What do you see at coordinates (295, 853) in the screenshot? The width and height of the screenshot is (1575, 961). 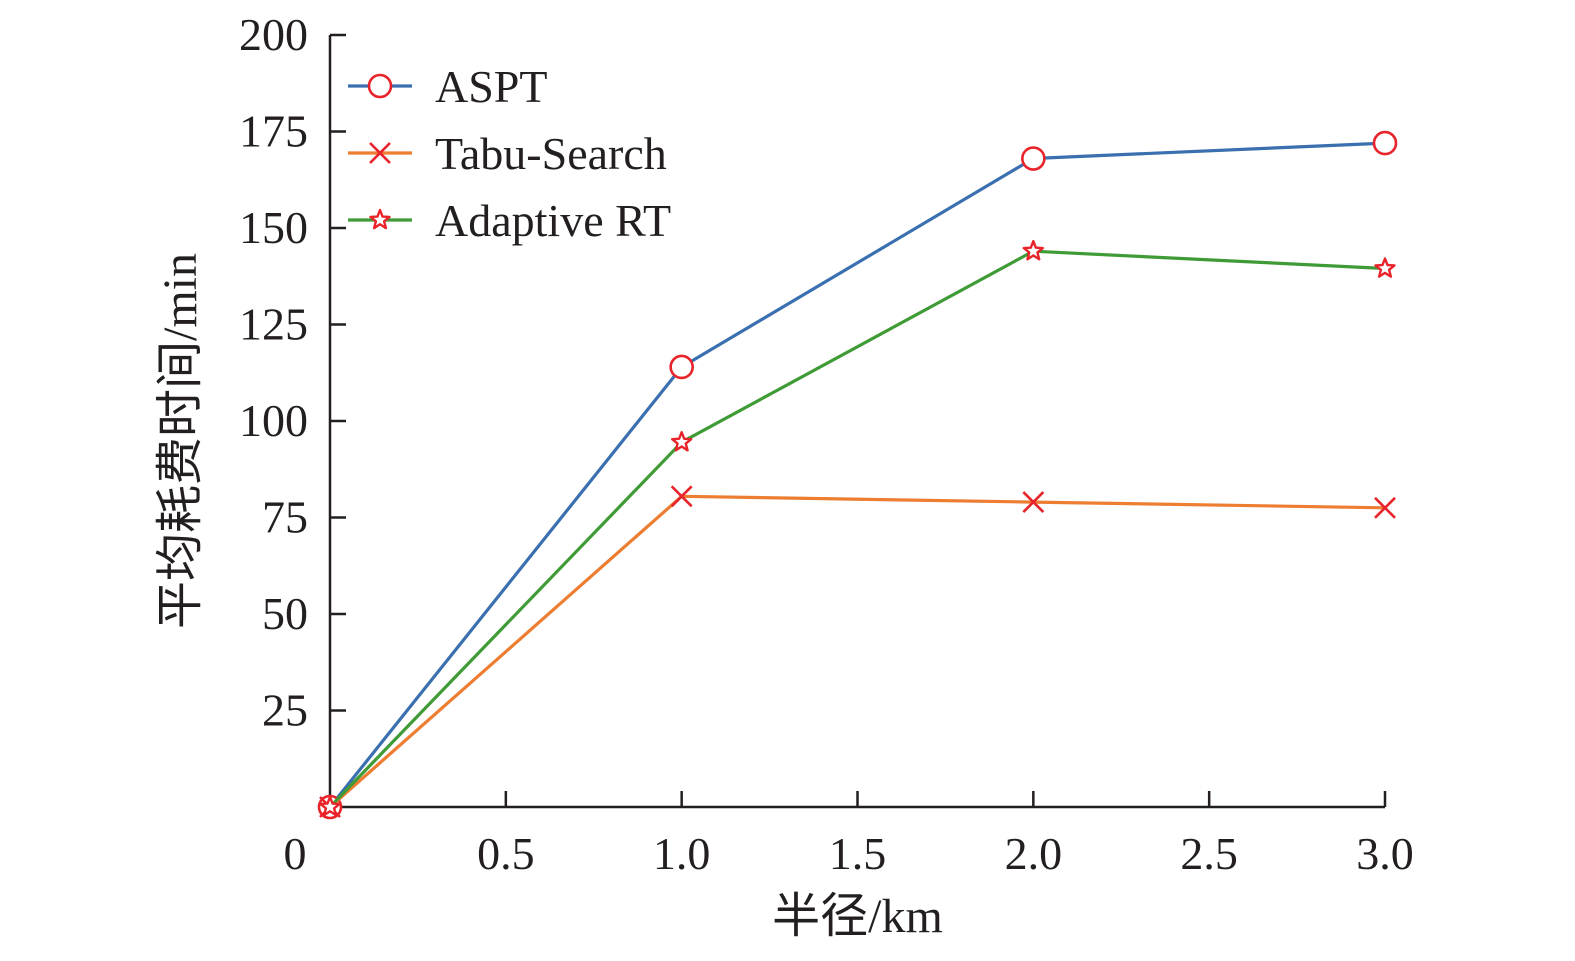 I see `x-tick-label: 0` at bounding box center [295, 853].